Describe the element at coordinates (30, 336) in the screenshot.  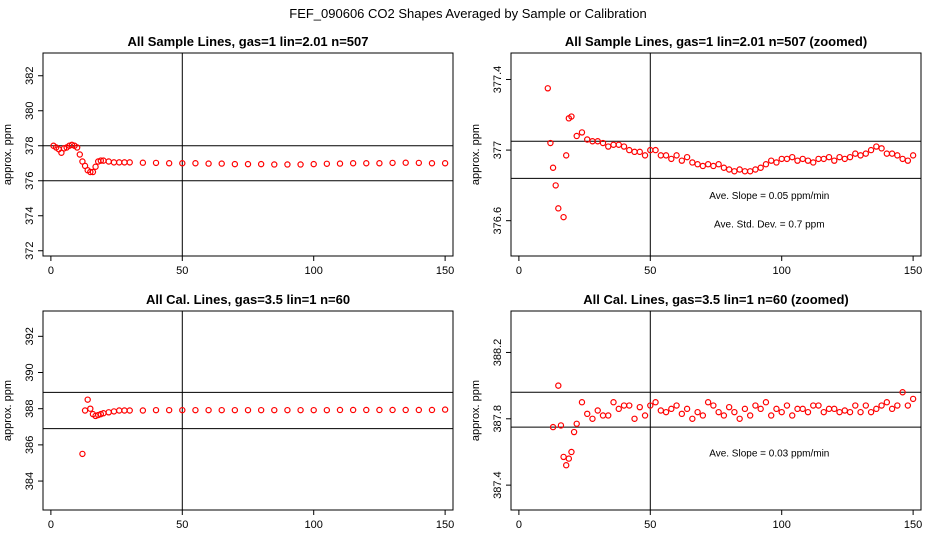
I see `y-tick-label: 392` at that location.